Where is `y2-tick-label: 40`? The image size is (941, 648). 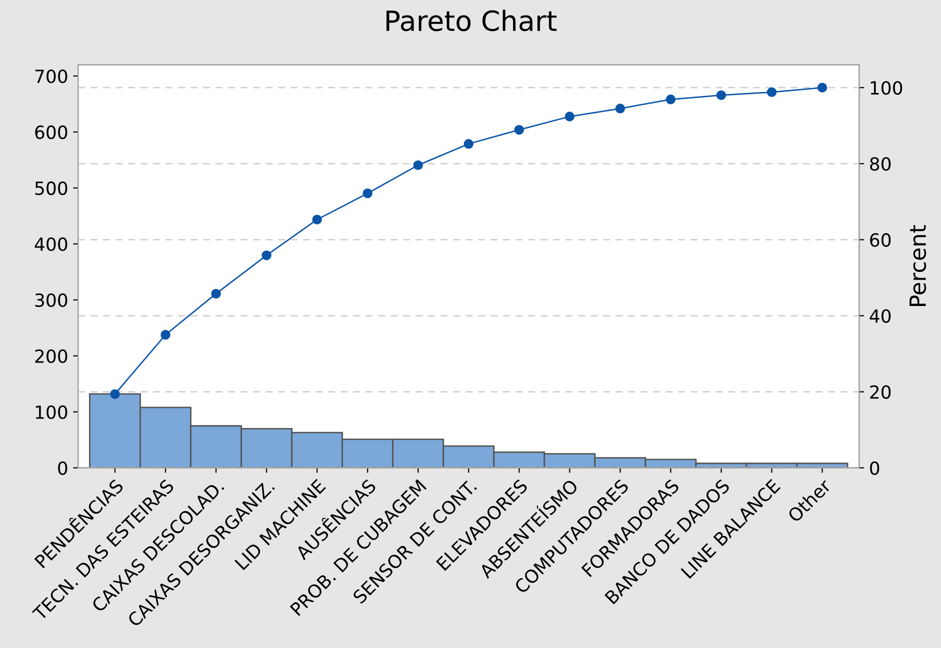 y2-tick-label: 40 is located at coordinates (880, 316).